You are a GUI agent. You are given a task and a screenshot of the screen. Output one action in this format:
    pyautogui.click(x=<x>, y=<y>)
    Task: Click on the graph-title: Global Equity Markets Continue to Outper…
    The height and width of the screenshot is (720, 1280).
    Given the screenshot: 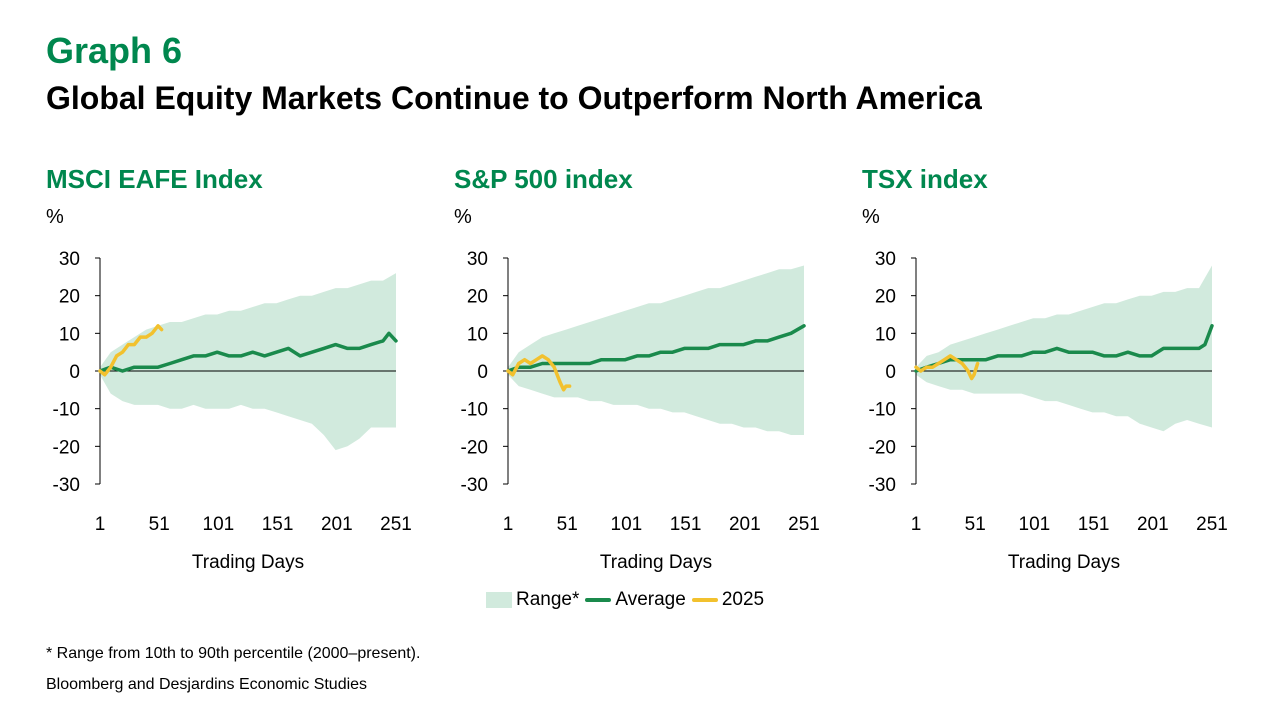 What is the action you would take?
    pyautogui.click(x=514, y=98)
    